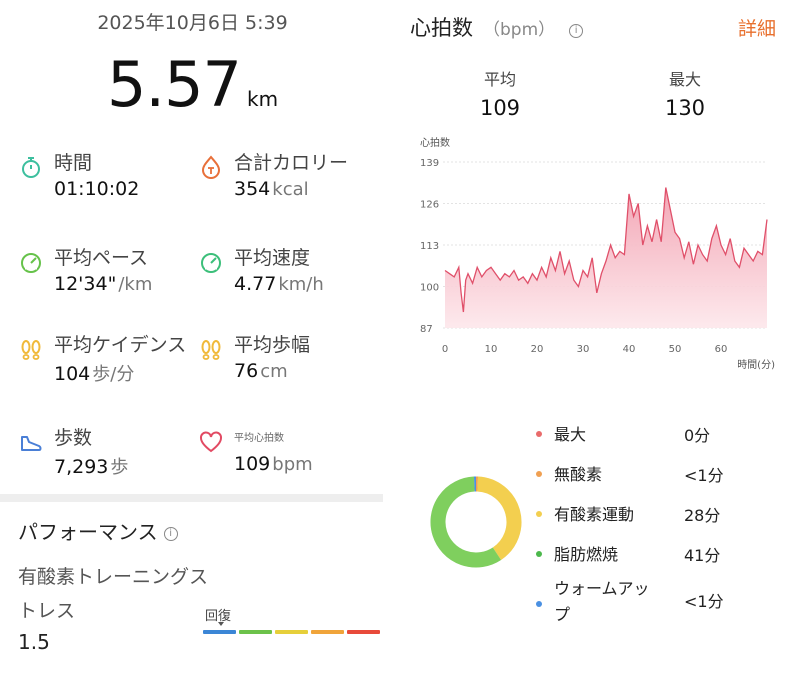 The image size is (800, 678). I want to click on metric-avg-stride: 平均歩幅 76 cm, so click(288, 360).